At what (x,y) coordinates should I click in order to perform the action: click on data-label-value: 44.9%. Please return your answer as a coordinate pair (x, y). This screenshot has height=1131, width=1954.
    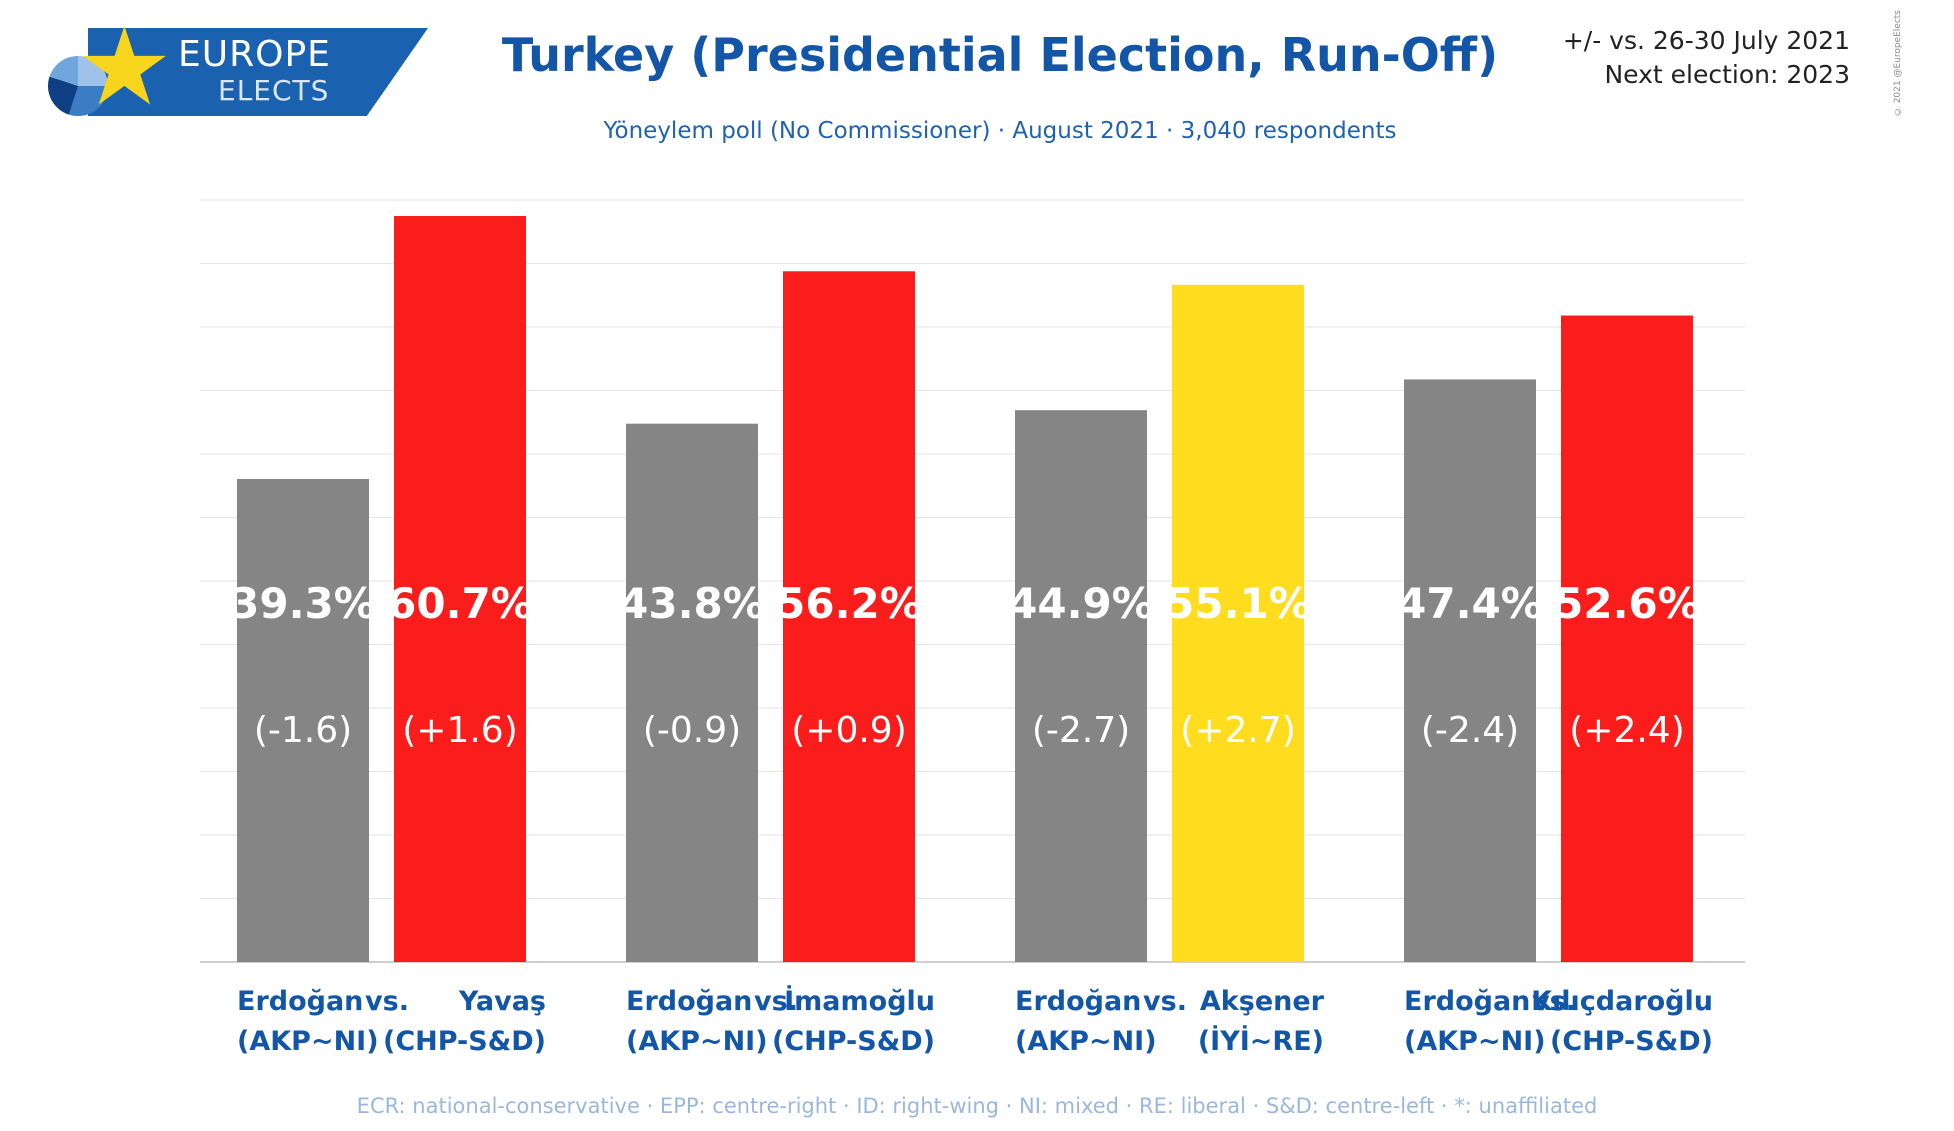
    Looking at the image, I should click on (1081, 603).